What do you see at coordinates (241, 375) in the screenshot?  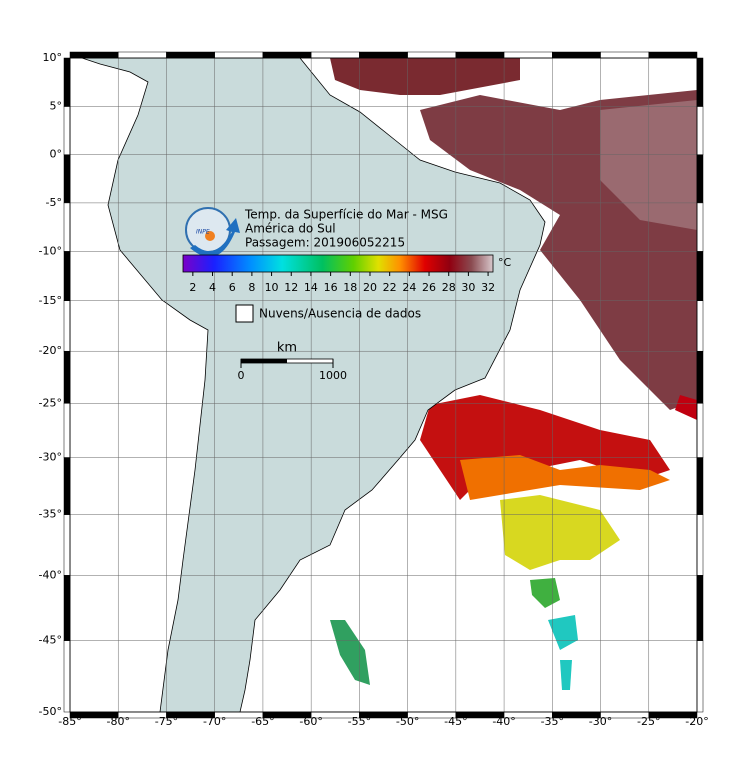 I see `scale-tick-label: 0` at bounding box center [241, 375].